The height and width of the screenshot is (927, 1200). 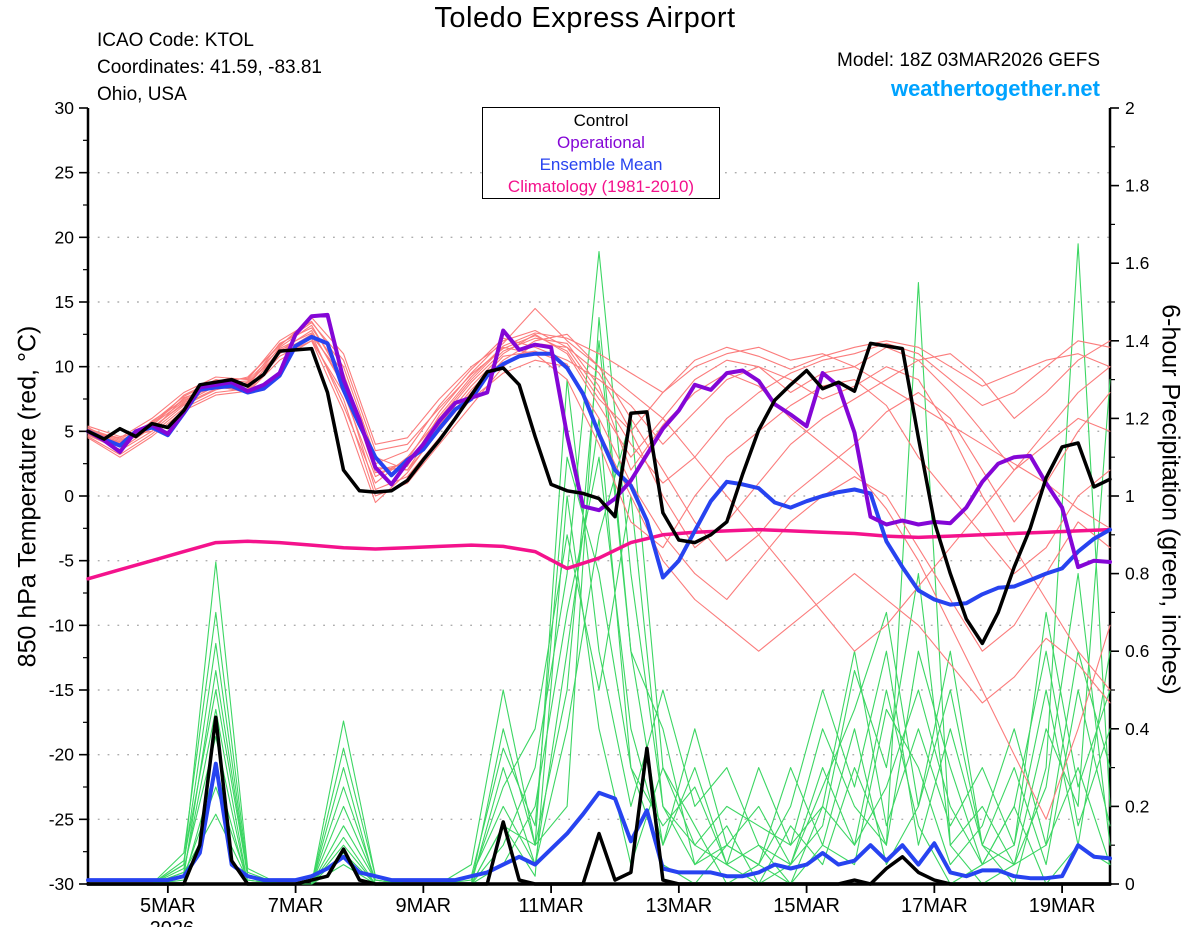 I want to click on y-left-tick-label: 5, so click(x=69, y=431).